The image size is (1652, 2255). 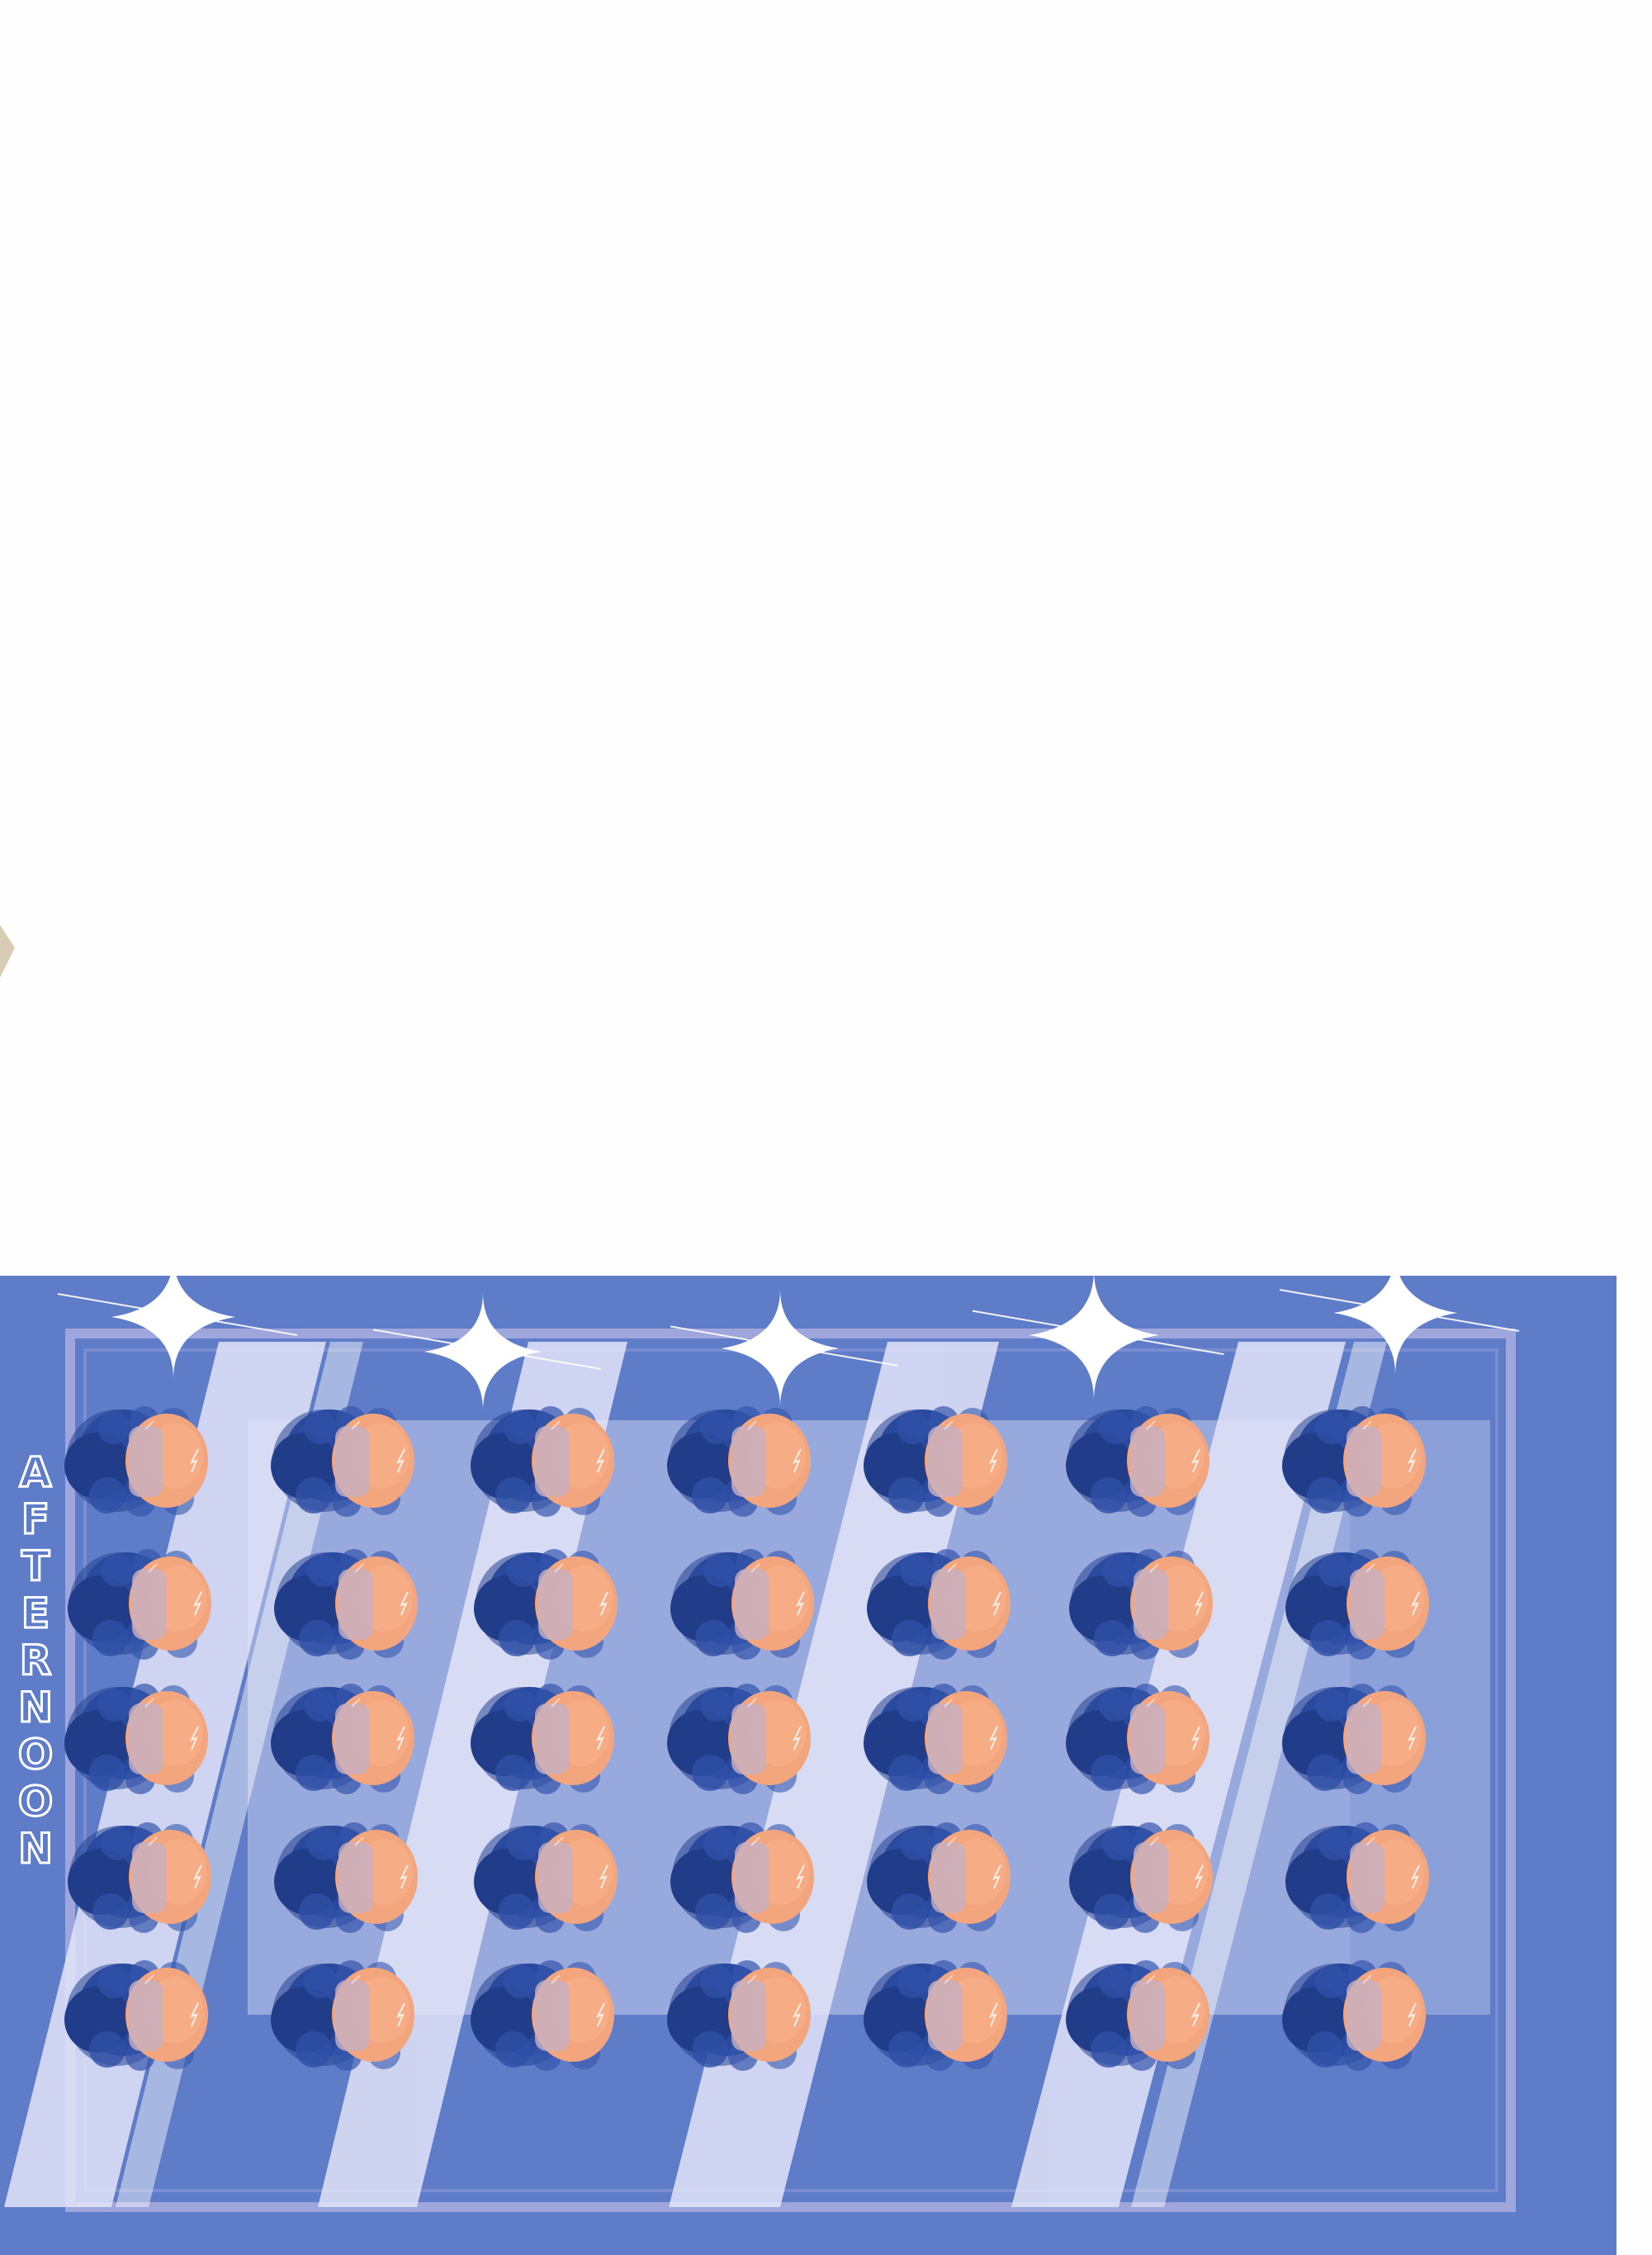 What do you see at coordinates (35, 1472) in the screenshot?
I see `caption-letter: A` at bounding box center [35, 1472].